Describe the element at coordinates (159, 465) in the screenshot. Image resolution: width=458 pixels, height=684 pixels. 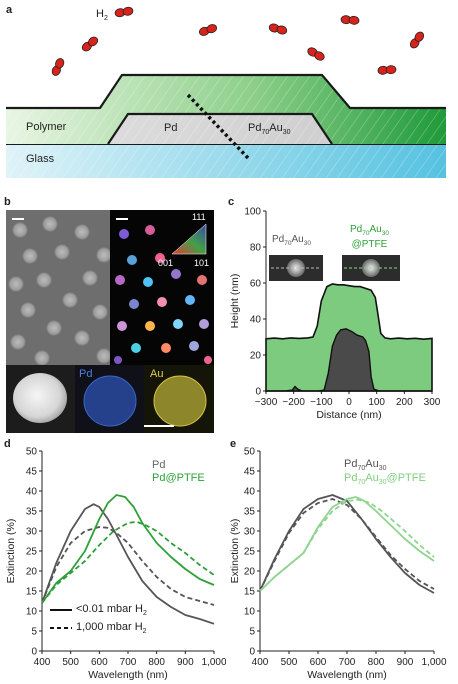
I see `legend-d-pd: Pd` at that location.